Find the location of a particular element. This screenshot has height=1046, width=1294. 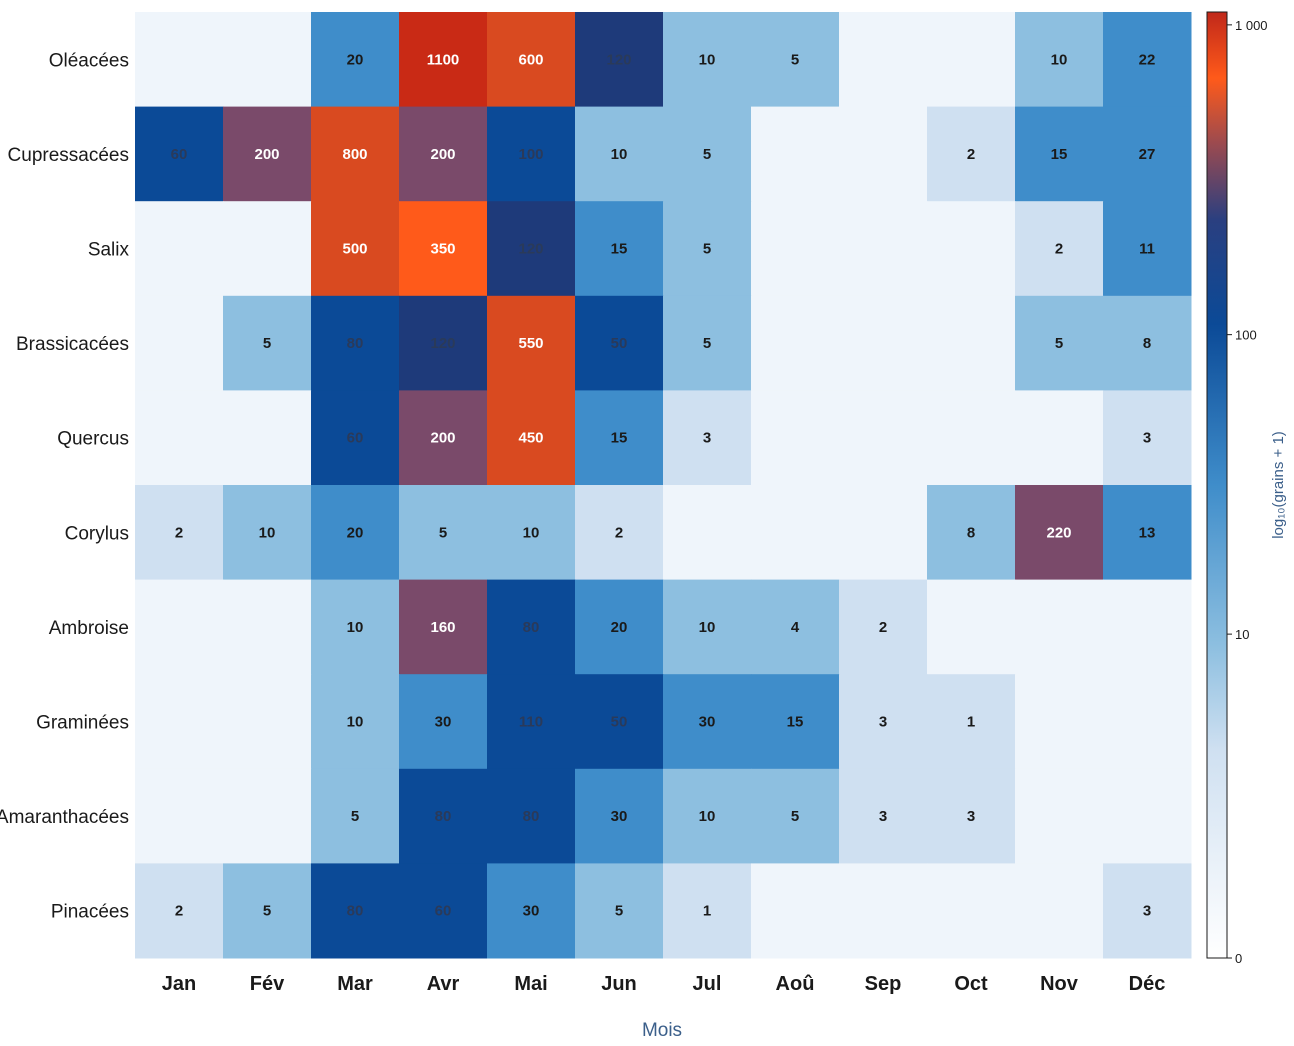

column-label: Avr is located at coordinates (443, 984).